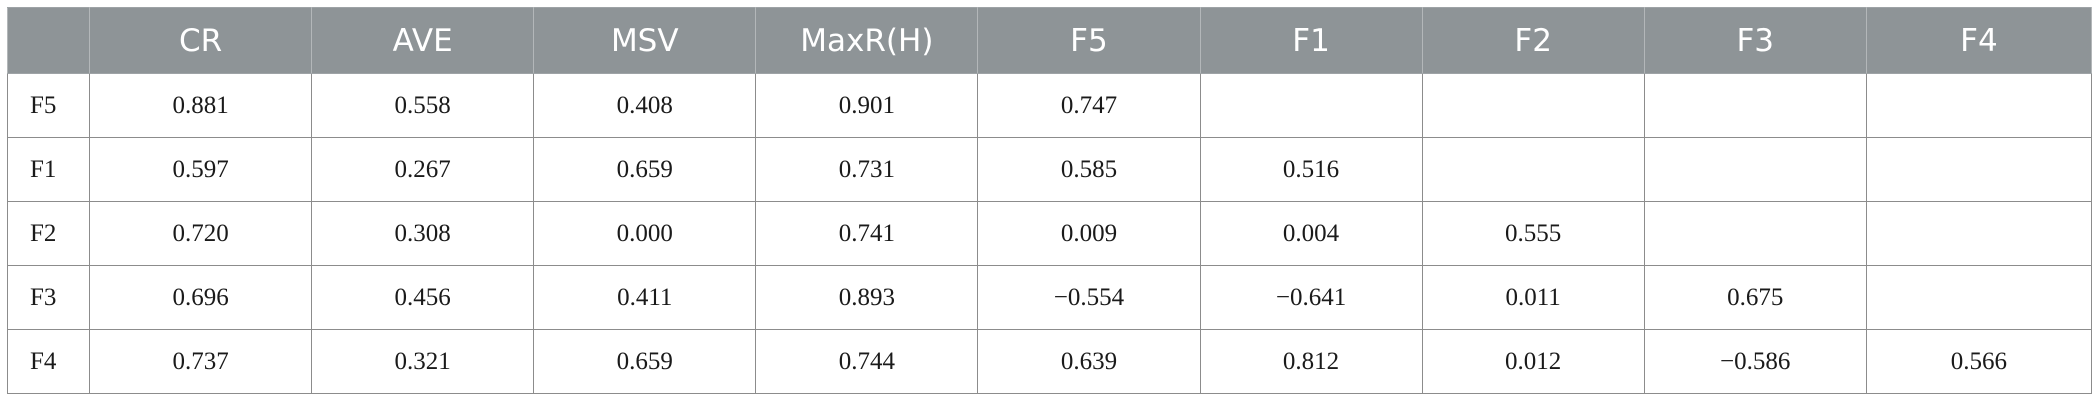 The height and width of the screenshot is (414, 2099). I want to click on table-cell: 0.737, so click(201, 361).